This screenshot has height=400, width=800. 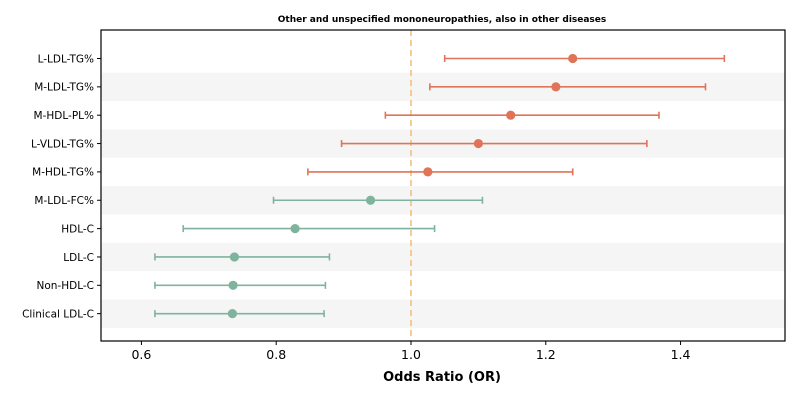 I want to click on x-axis-ticks: 0.6 0.8 1.0 1.2 1.4, so click(x=411, y=351).